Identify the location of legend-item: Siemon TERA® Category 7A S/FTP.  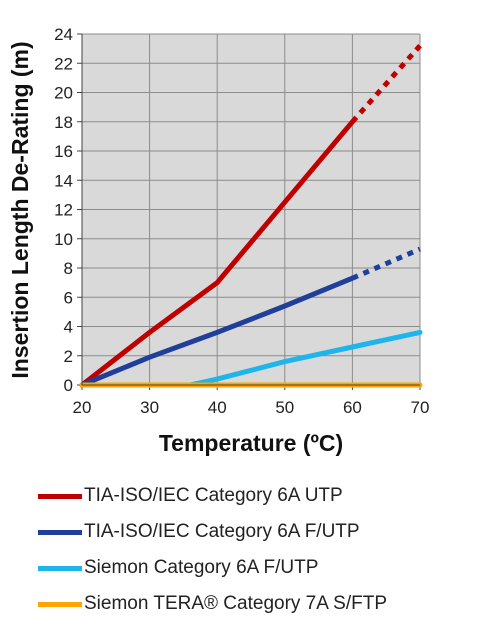
(263, 604).